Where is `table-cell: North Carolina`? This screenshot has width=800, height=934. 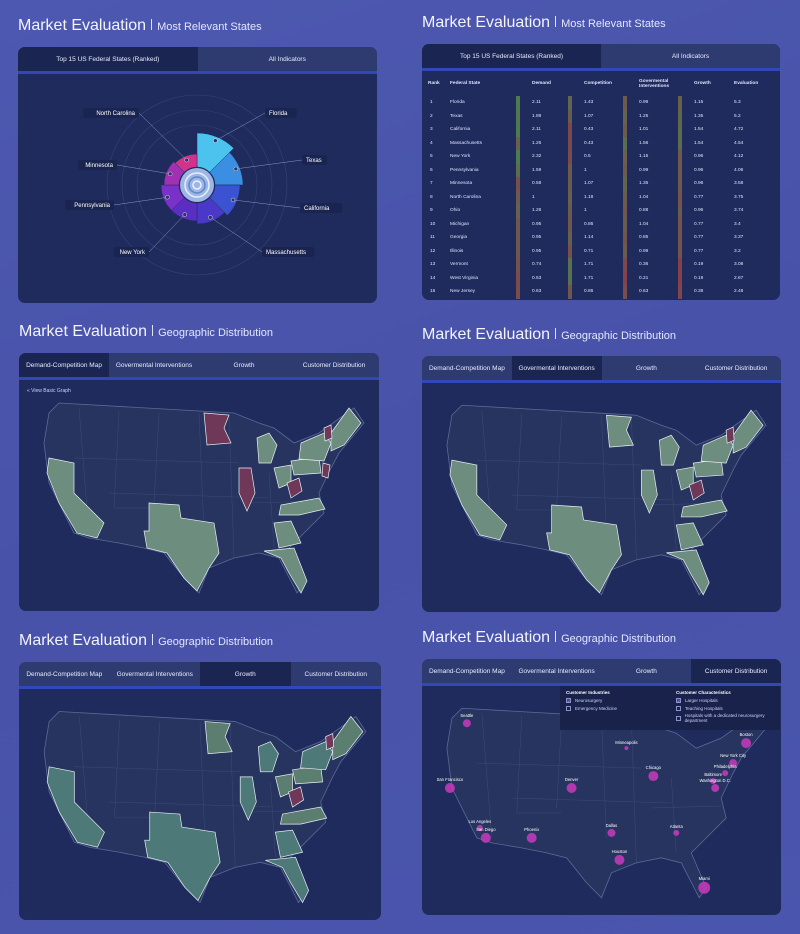 table-cell: North Carolina is located at coordinates (481, 198).